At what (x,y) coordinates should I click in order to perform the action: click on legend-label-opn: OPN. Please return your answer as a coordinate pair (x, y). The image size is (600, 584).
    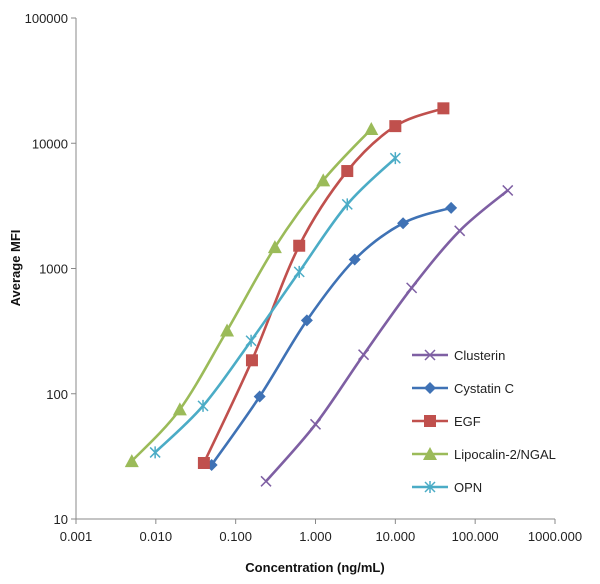
    Looking at the image, I should click on (468, 487).